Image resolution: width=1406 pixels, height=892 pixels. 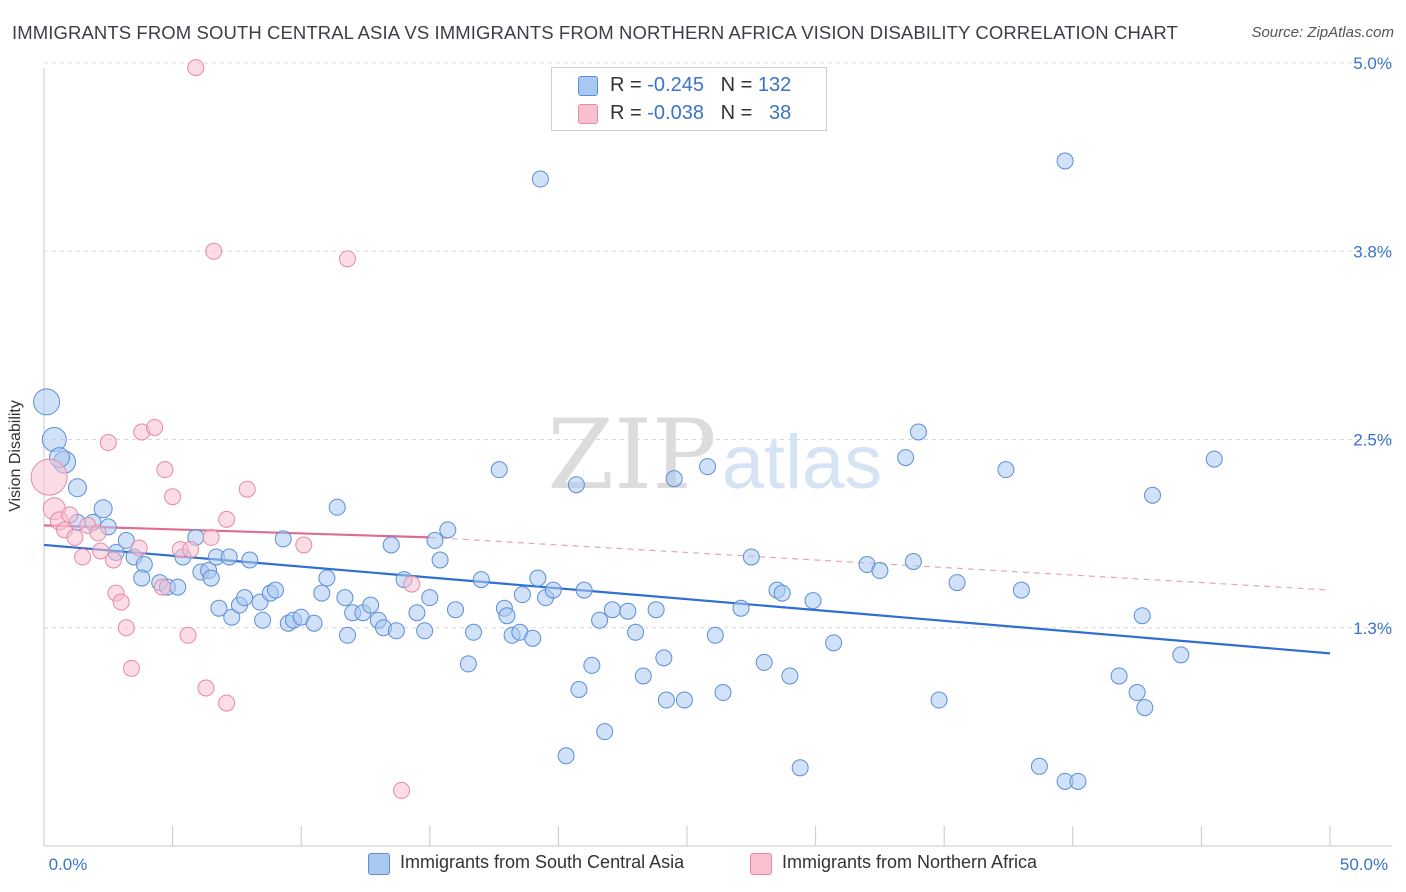 I want to click on stats-legend: R = -0.245 N = 132 R = -0.038 N = 38, so click(x=689, y=99).